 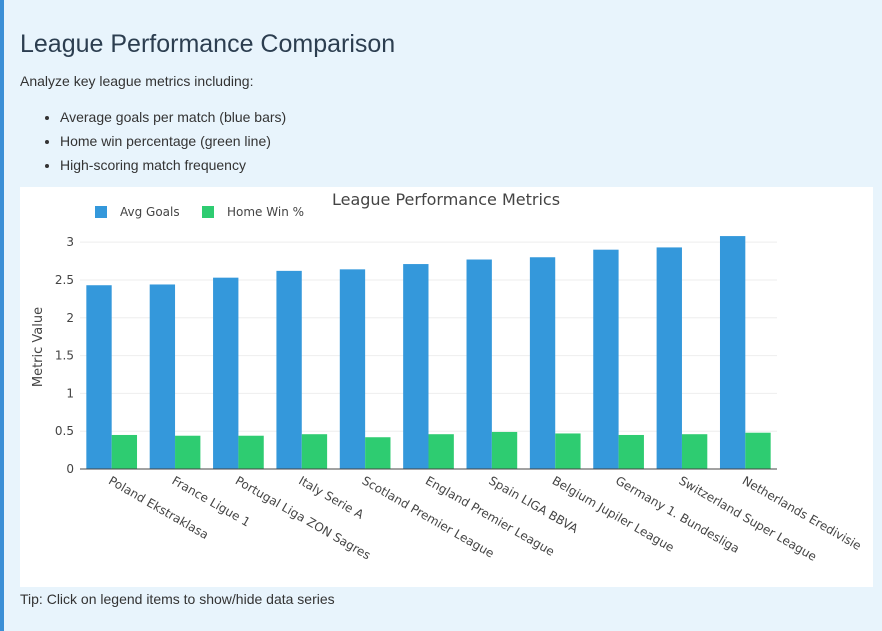 What do you see at coordinates (173, 120) in the screenshot?
I see `metric-list-item: Average goals per match (blue bars)` at bounding box center [173, 120].